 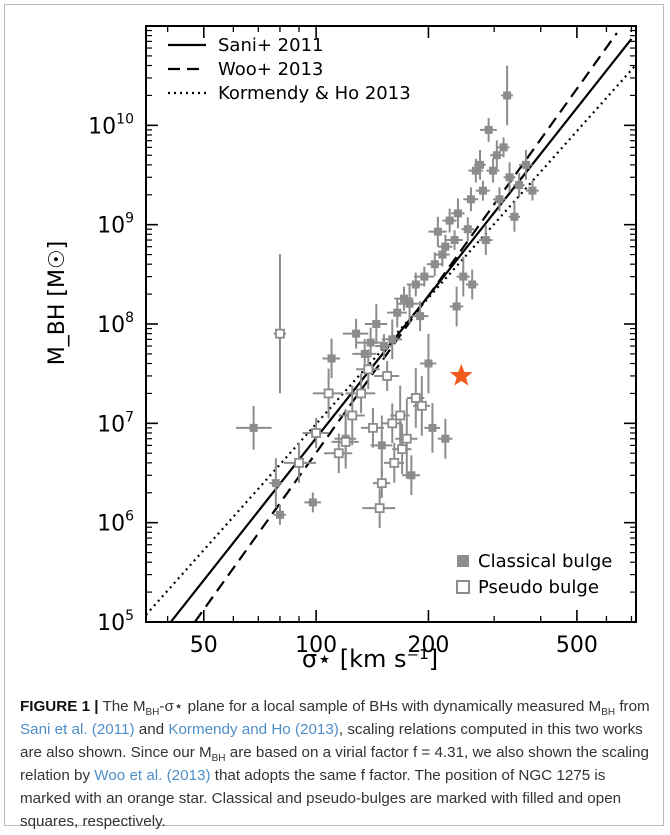 I want to click on y-tick-label: 108, so click(x=115, y=324).